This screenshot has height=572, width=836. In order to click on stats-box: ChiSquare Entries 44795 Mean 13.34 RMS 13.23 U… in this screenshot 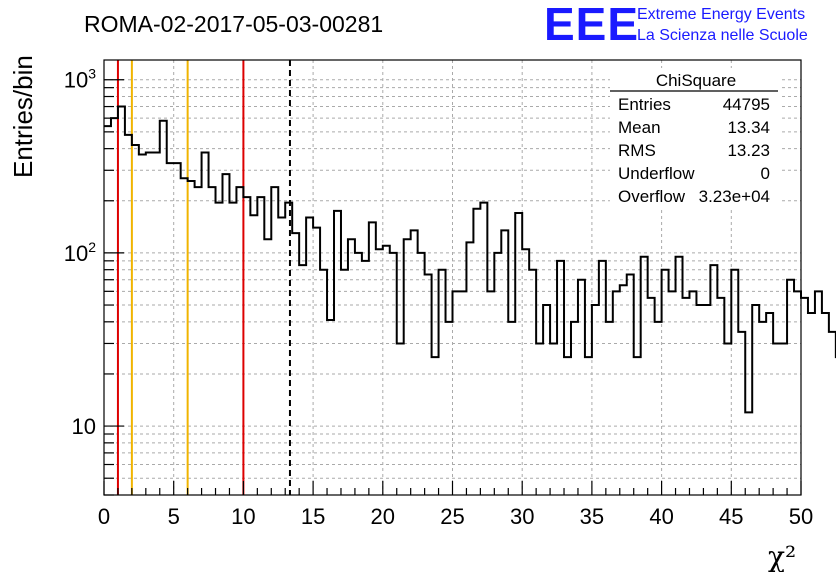, I will do `click(696, 138)`.